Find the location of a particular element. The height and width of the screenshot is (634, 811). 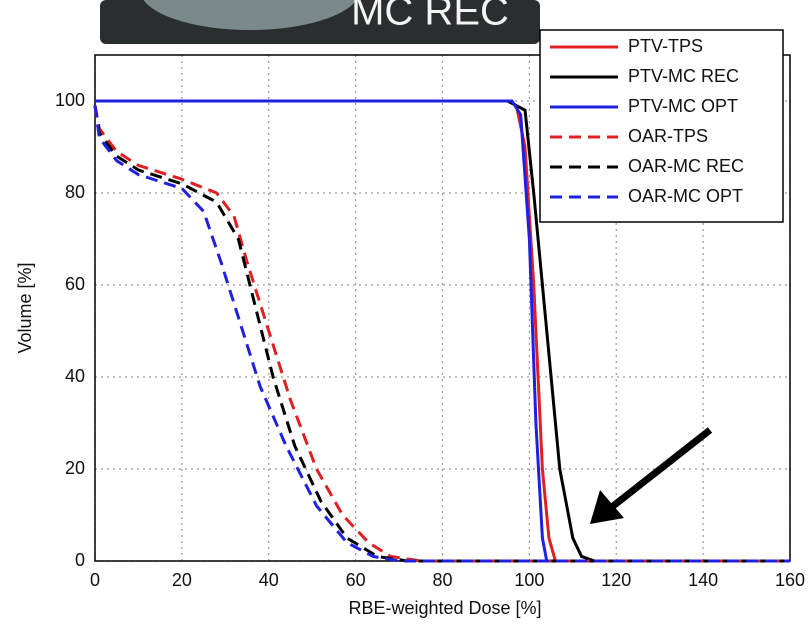

x-tick-label: 40 is located at coordinates (269, 580).